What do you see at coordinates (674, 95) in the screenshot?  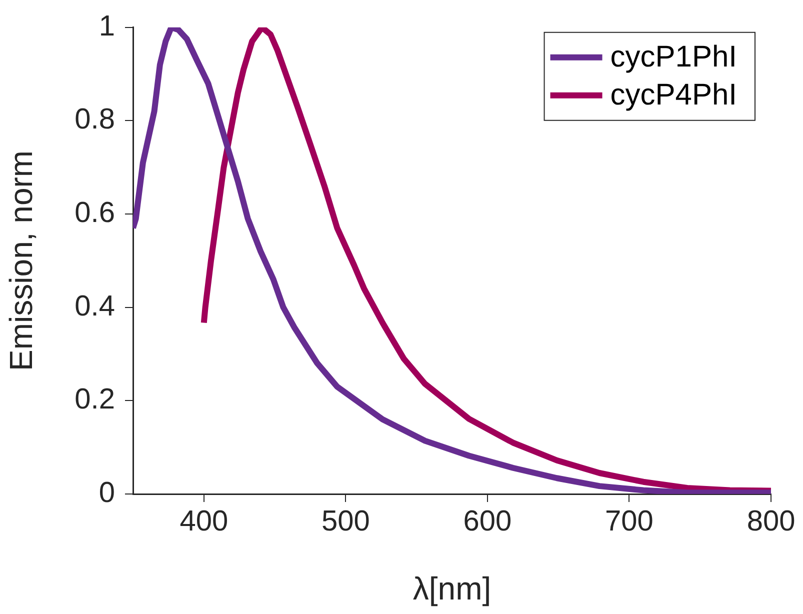 I see `legend-label: cycP4PhI` at bounding box center [674, 95].